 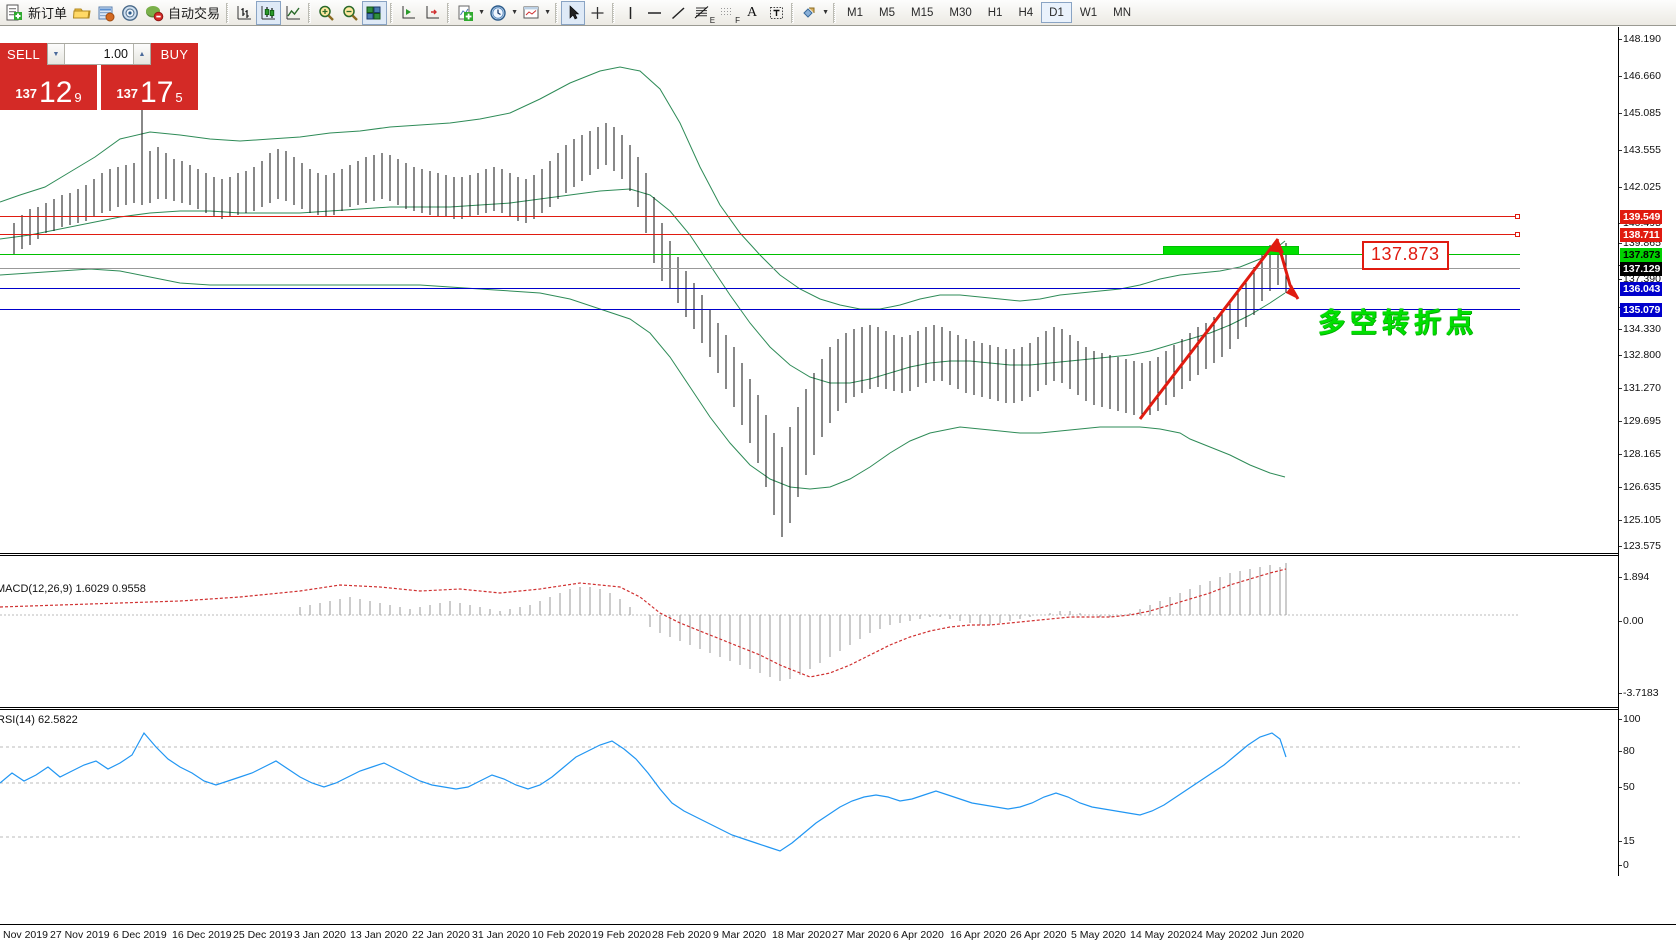 I want to click on new-chart-button, so click(x=82, y=13).